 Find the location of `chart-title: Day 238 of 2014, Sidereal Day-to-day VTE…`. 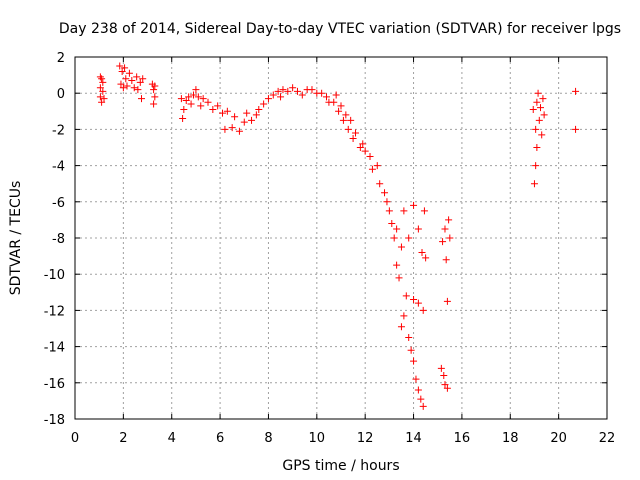

chart-title: Day 238 of 2014, Sidereal Day-to-day VTE… is located at coordinates (340, 29).